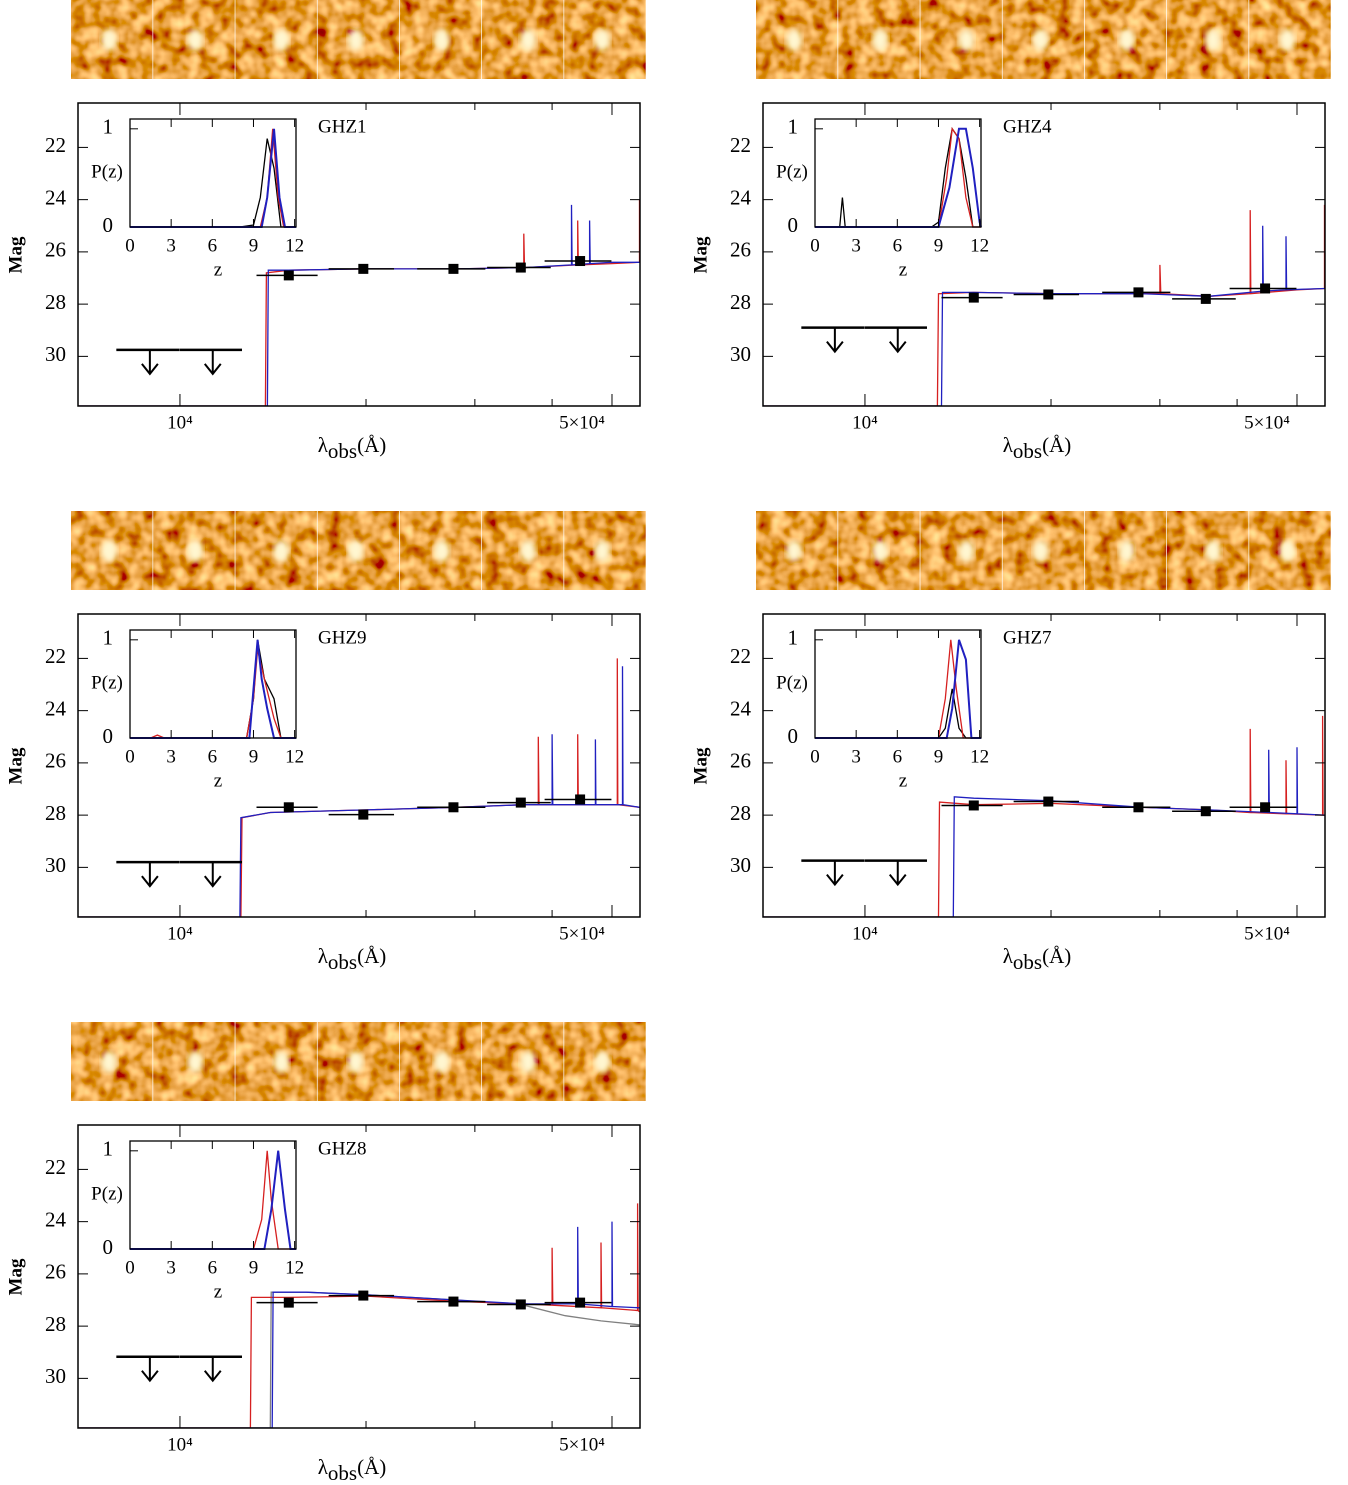  What do you see at coordinates (342, 1148) in the screenshot?
I see `chart-title: GHZ8` at bounding box center [342, 1148].